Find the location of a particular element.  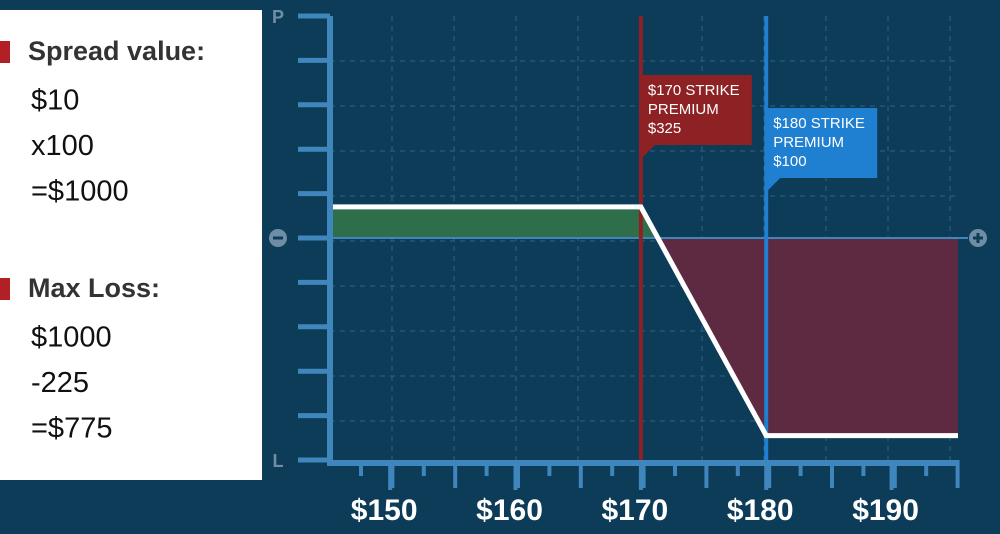

strike-label-text: $100 is located at coordinates (789, 161).